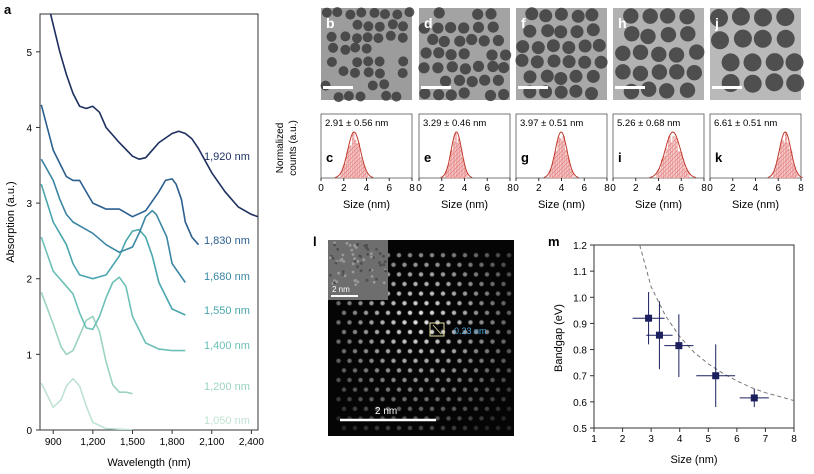 Image resolution: width=814 pixels, height=474 pixels. What do you see at coordinates (580, 298) in the screenshot?
I see `m-ytick-label: 1.0` at bounding box center [580, 298].